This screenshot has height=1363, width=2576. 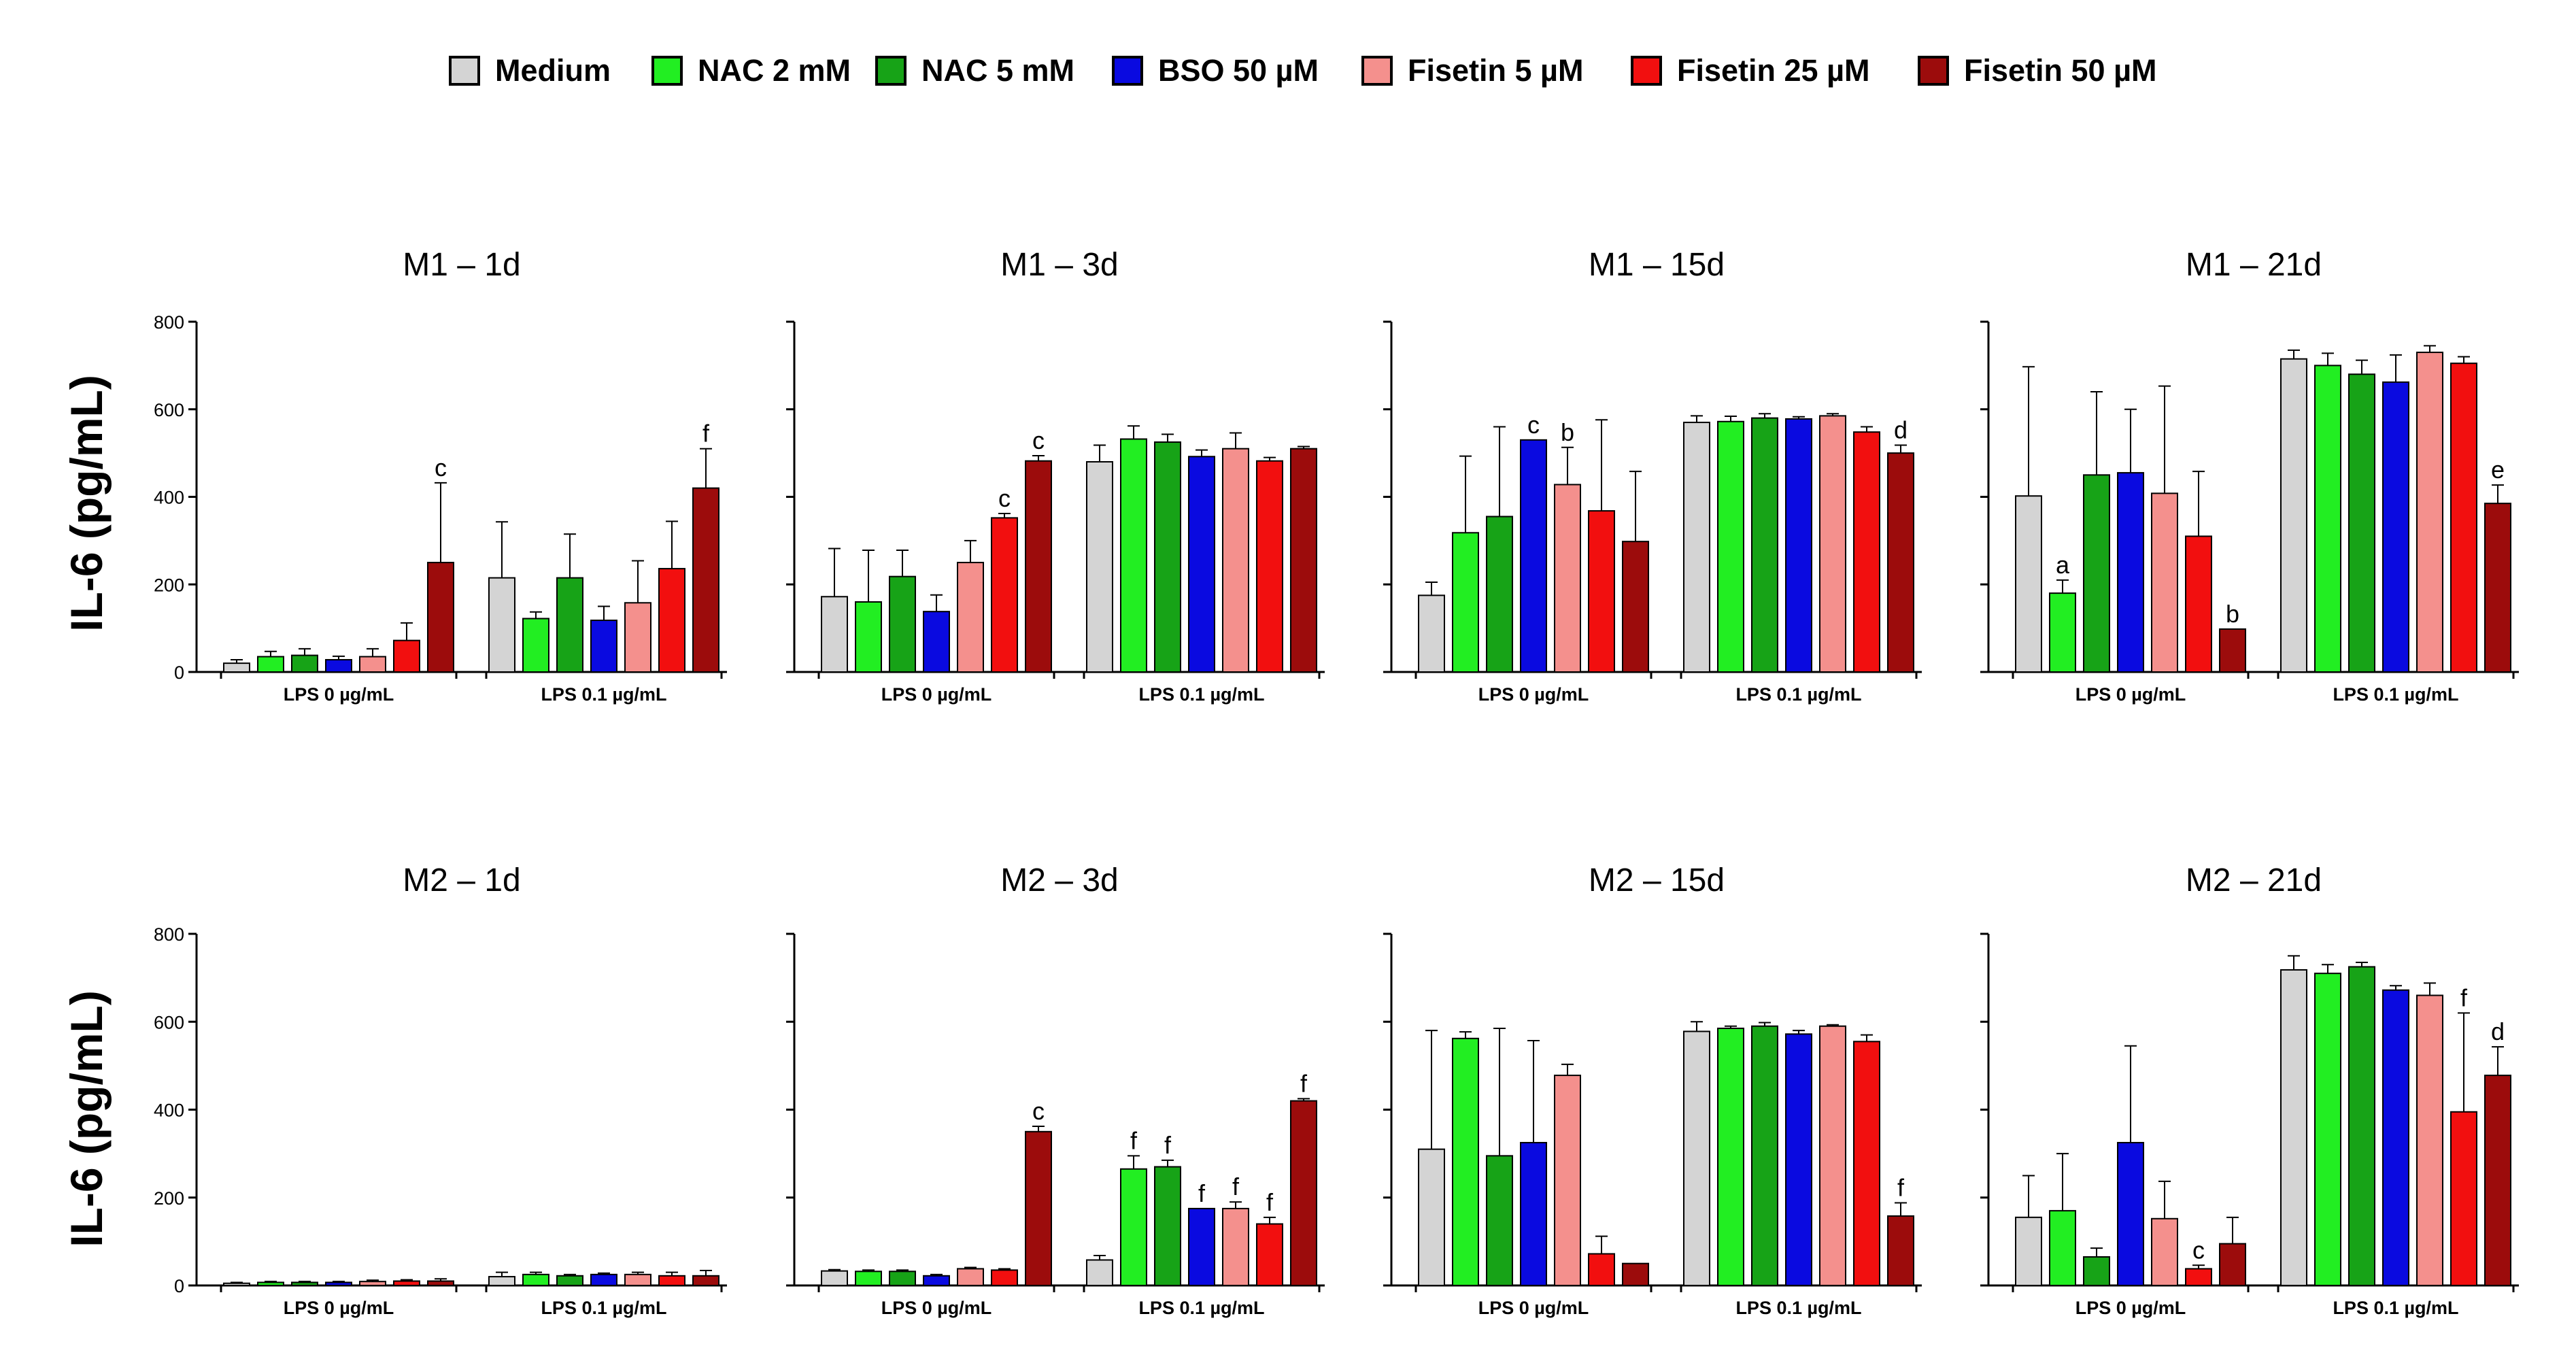 What do you see at coordinates (169, 935) in the screenshot?
I see `y-tick-label-4-4: 800` at bounding box center [169, 935].